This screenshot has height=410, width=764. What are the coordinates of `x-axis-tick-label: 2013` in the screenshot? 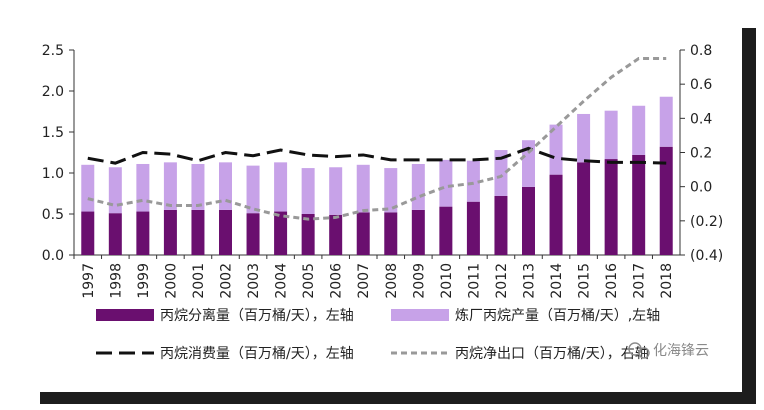 It's located at (530, 281).